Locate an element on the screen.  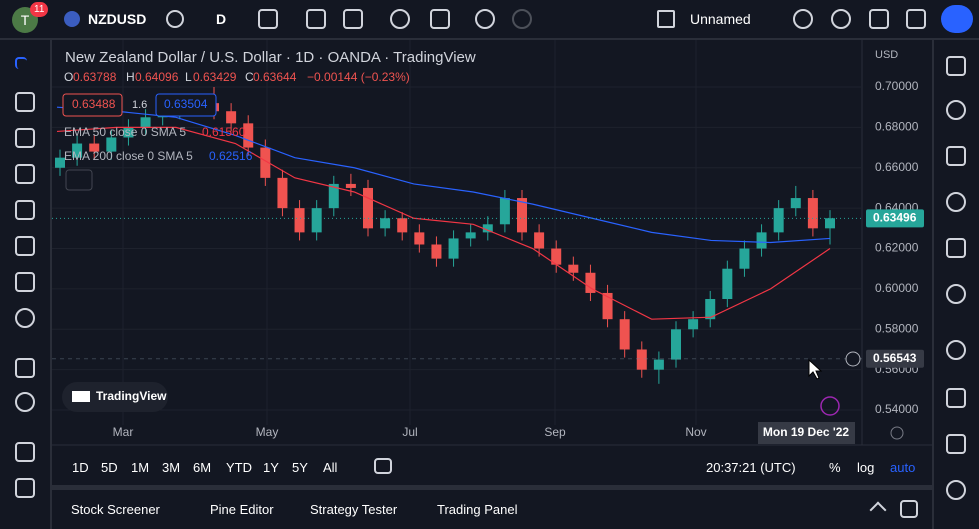
text-tool is located at coordinates (25, 210).